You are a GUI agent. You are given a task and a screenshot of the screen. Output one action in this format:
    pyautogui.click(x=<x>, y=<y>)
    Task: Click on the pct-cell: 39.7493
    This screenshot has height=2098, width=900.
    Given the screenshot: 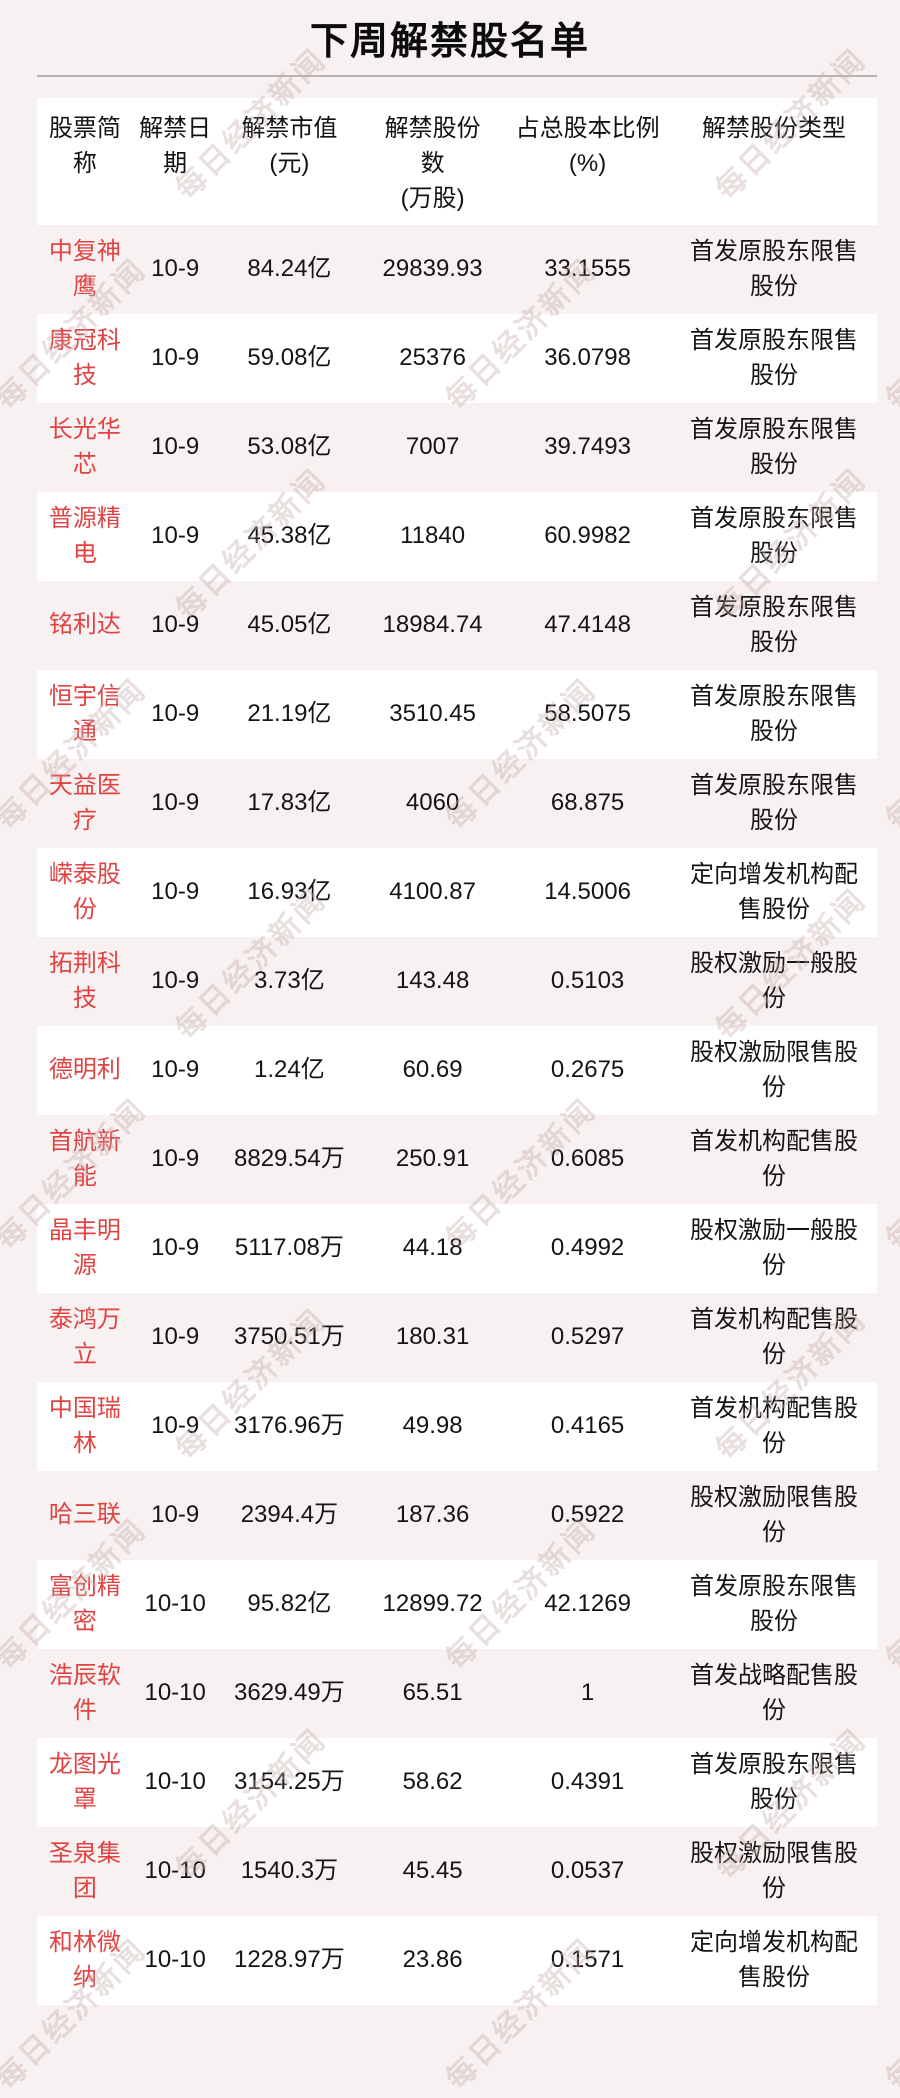 What is the action you would take?
    pyautogui.click(x=587, y=447)
    